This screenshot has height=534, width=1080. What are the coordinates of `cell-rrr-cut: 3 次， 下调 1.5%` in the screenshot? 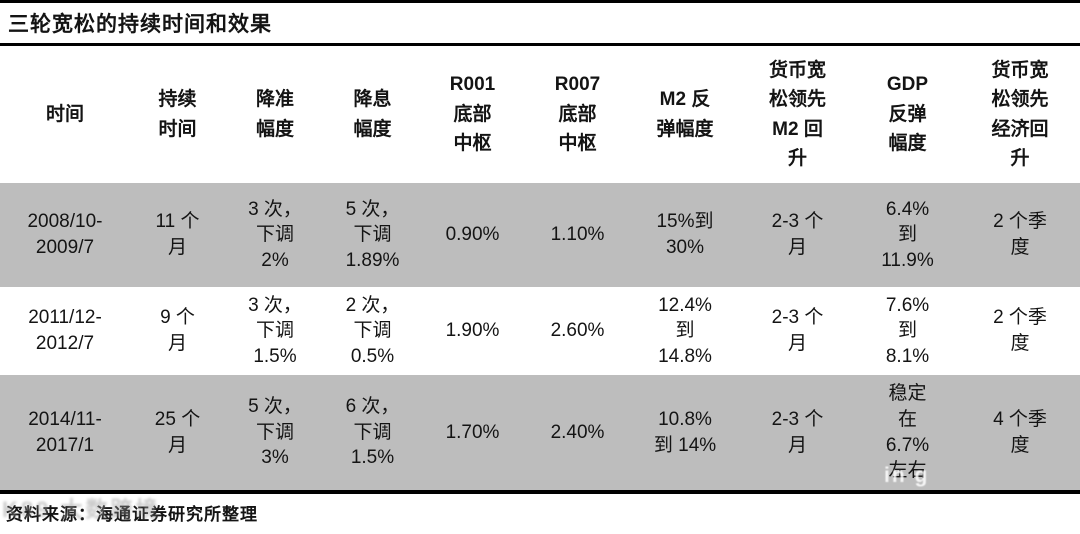 It's located at (275, 330).